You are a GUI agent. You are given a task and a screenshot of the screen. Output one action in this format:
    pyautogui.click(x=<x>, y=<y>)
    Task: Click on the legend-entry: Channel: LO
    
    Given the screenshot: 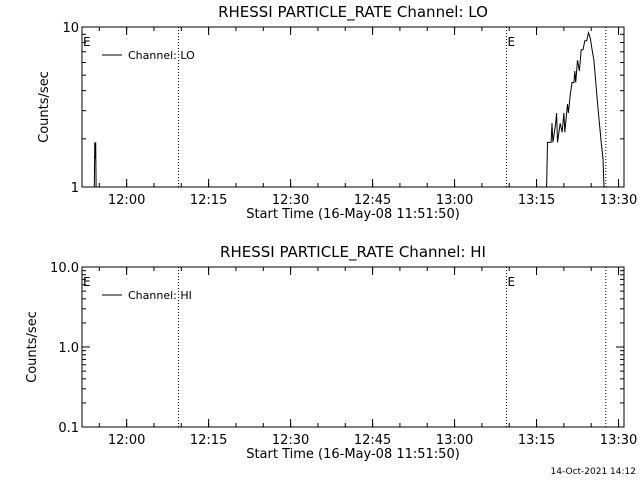 What is the action you would take?
    pyautogui.click(x=161, y=55)
    